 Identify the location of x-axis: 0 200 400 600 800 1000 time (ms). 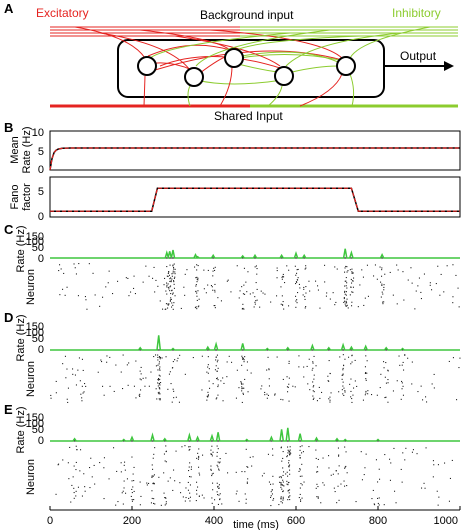
(254, 518).